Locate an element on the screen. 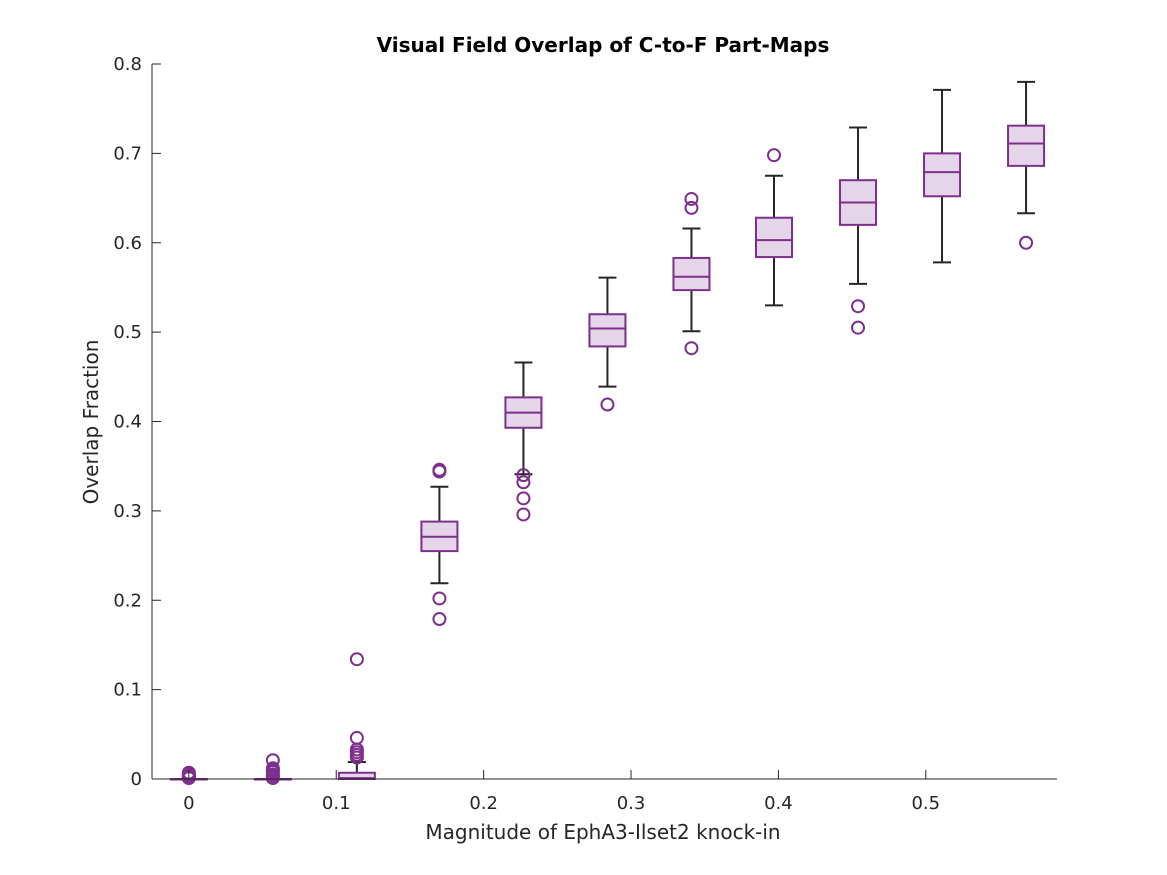  chart-title: Visual Field Overlap of C-to-F Part-Maps is located at coordinates (603, 45).